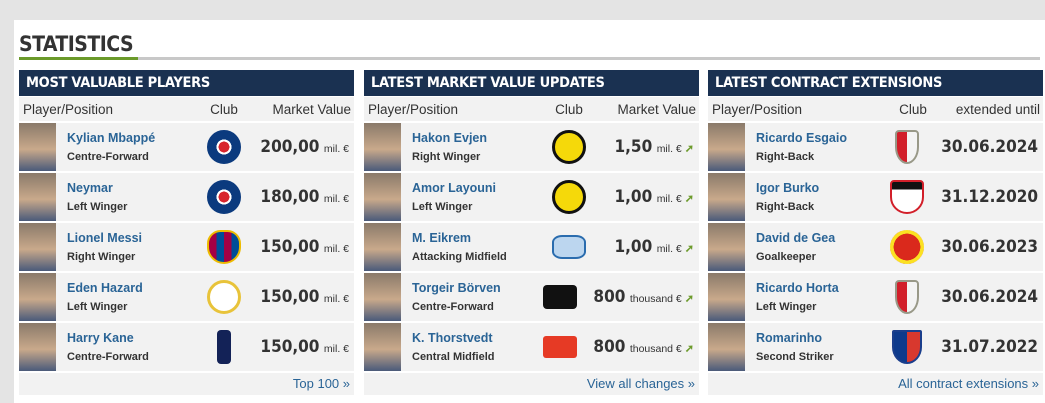  Describe the element at coordinates (105, 238) in the screenshot. I see `player-name-link: Lionel Messi` at that location.